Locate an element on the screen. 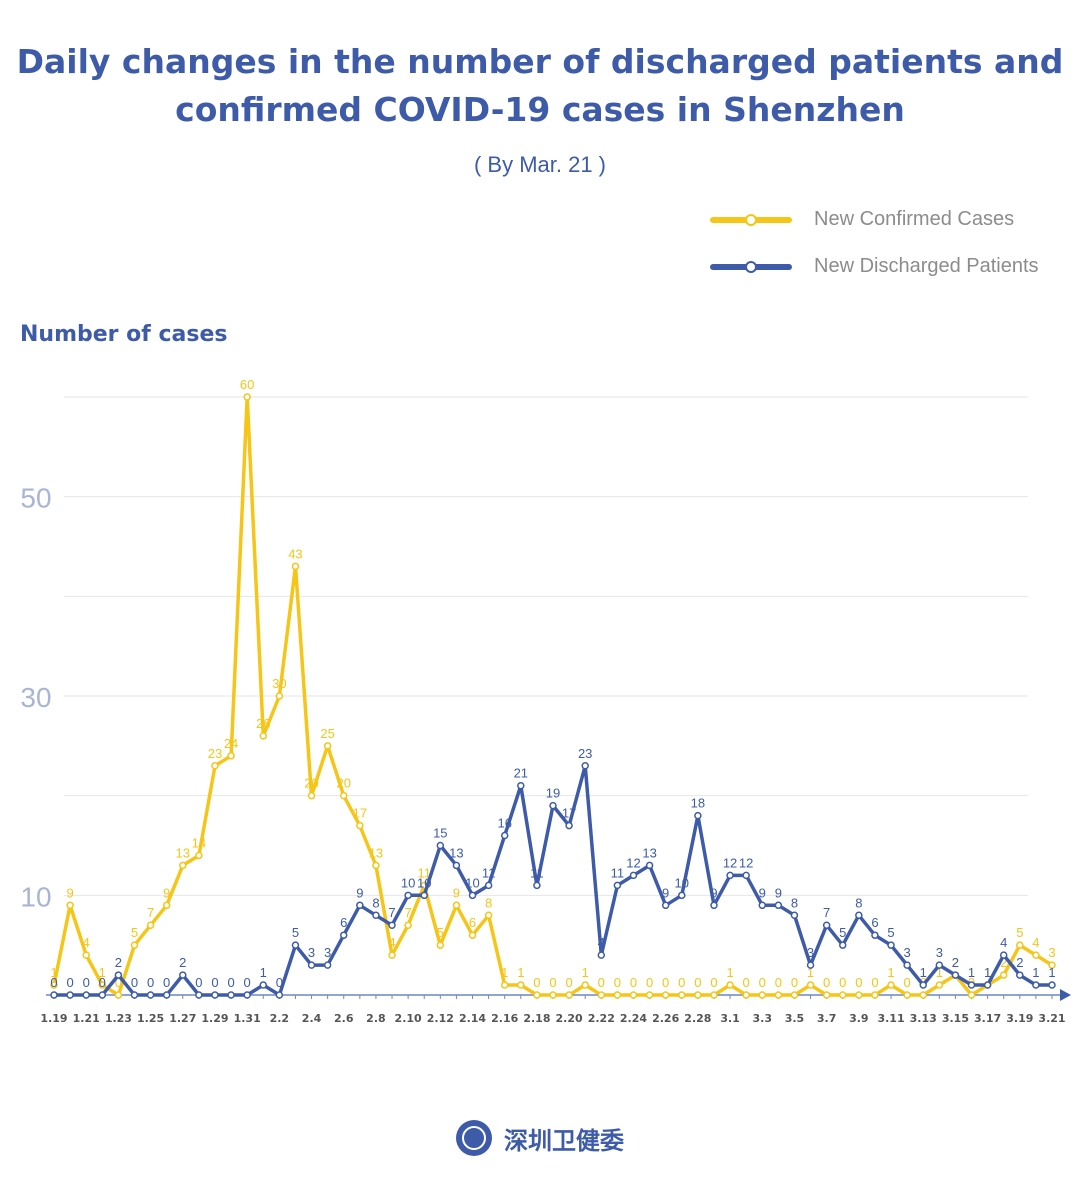 This screenshot has width=1080, height=1184. x-tick-label: 2.12 is located at coordinates (440, 1018).